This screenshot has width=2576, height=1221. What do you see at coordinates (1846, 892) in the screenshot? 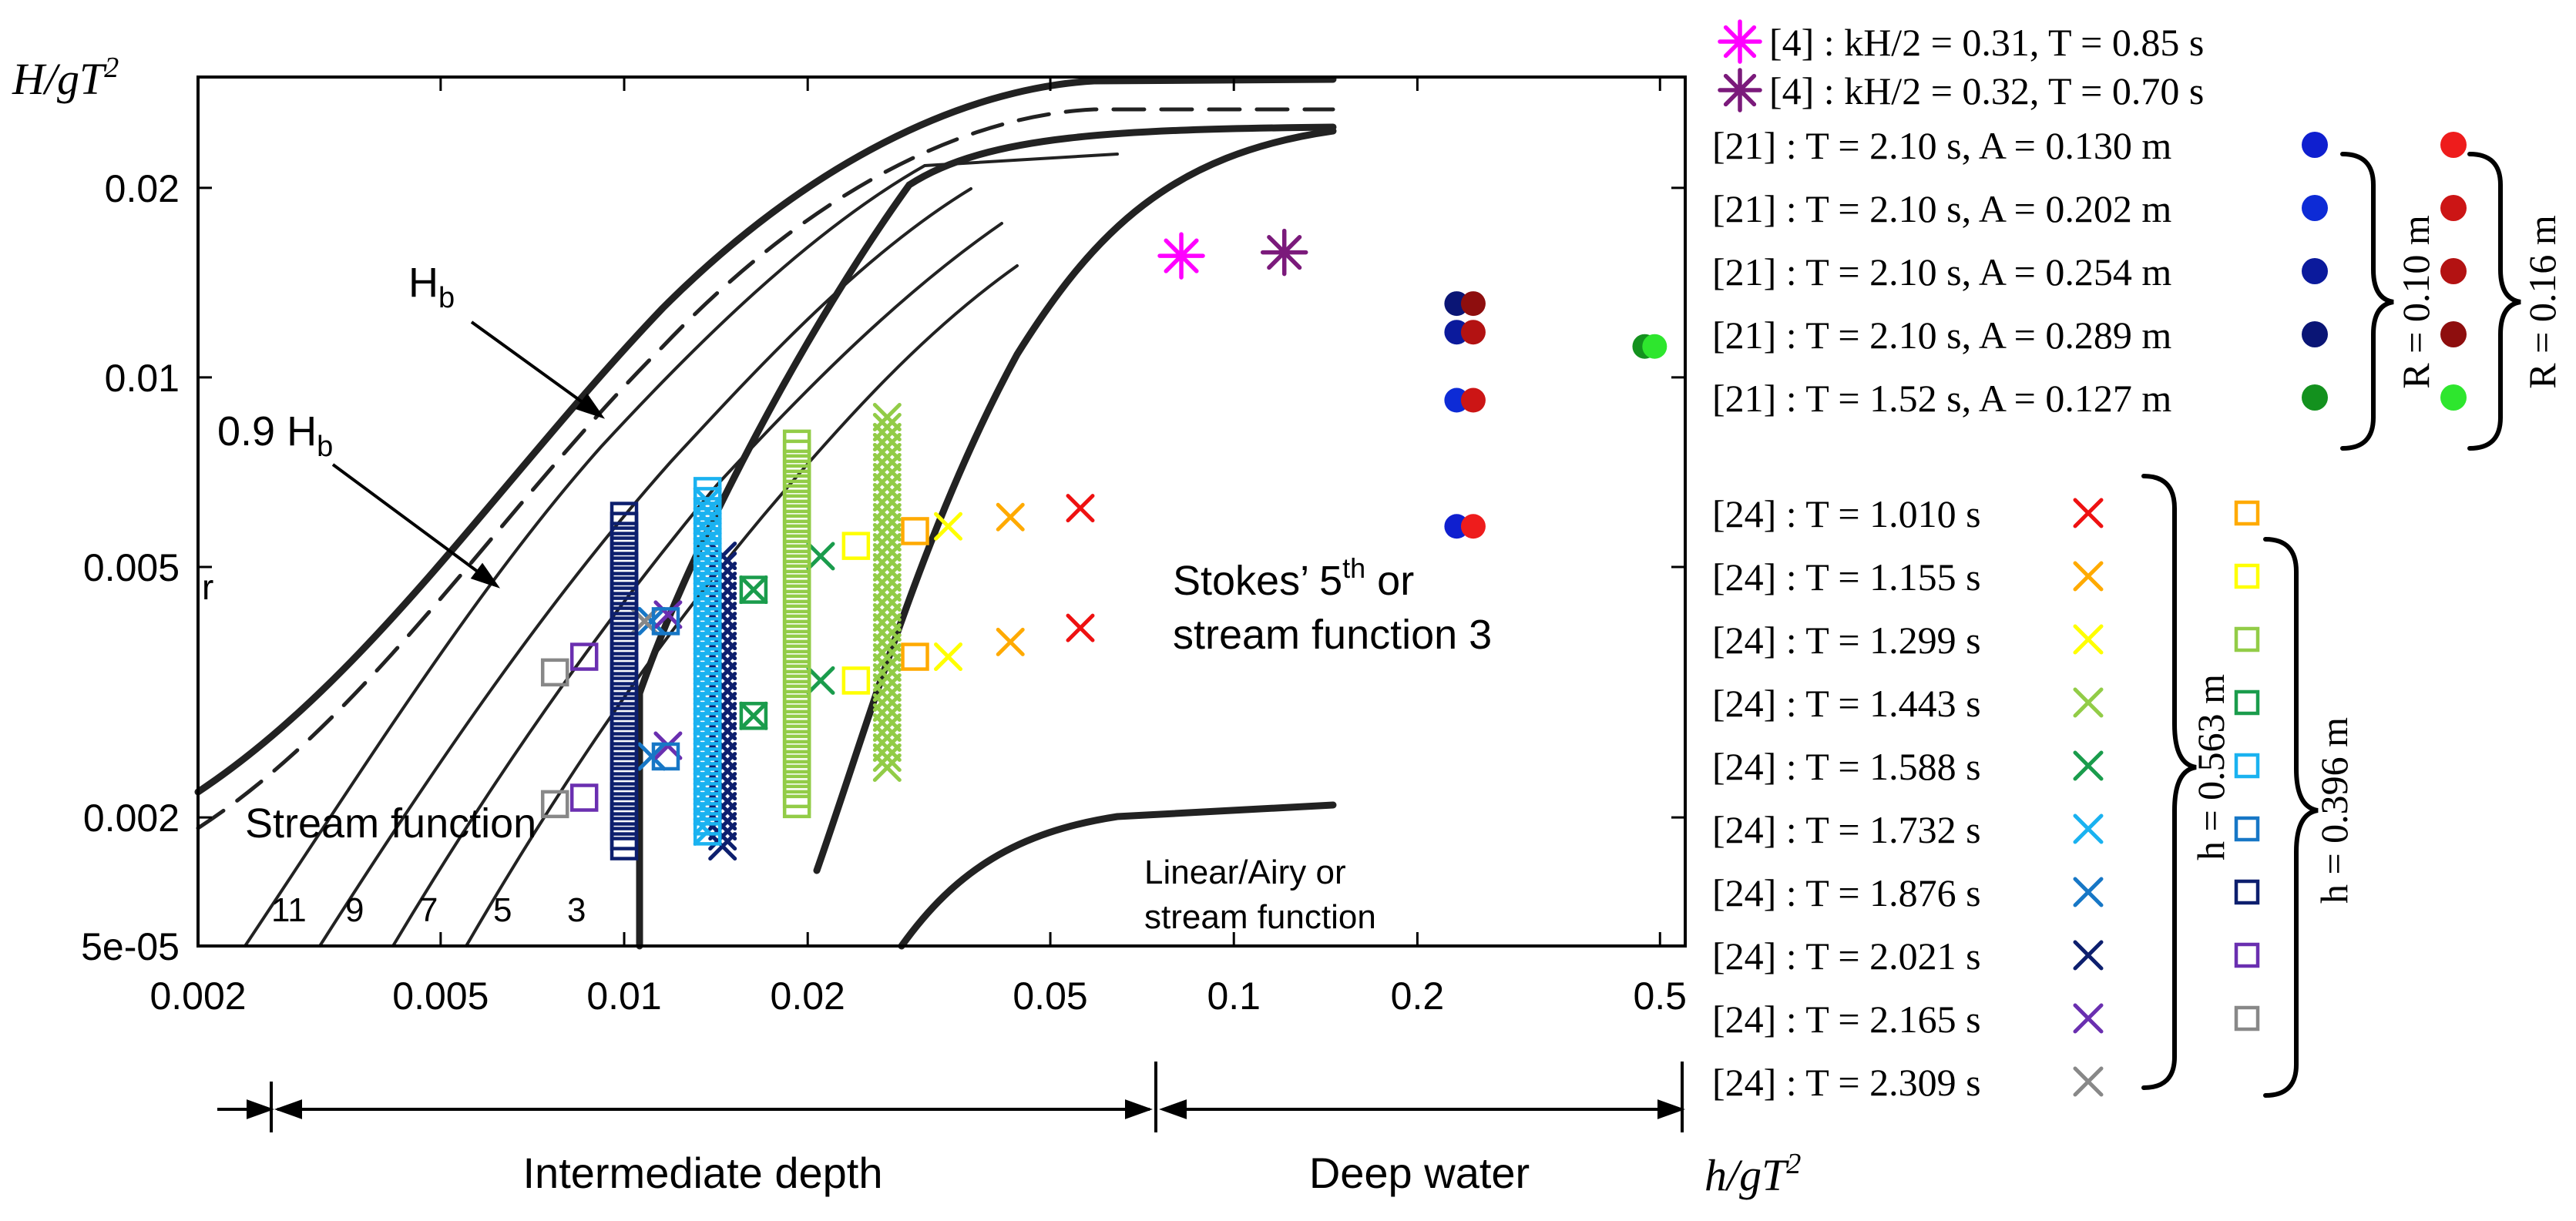
I see `legend-label: [24] : T = 1.876 s` at bounding box center [1846, 892].